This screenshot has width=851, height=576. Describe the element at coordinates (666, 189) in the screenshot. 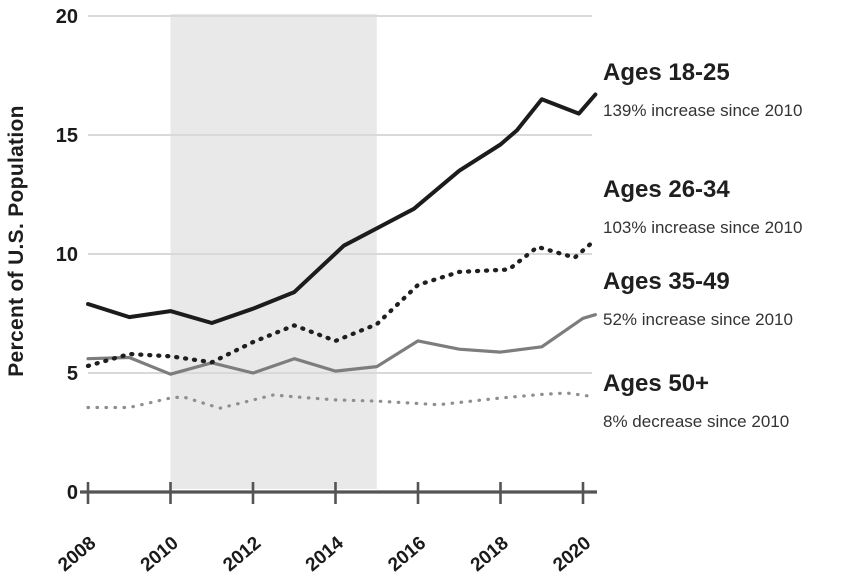

I see `series-label-ages-26-34: Ages 26-34` at that location.